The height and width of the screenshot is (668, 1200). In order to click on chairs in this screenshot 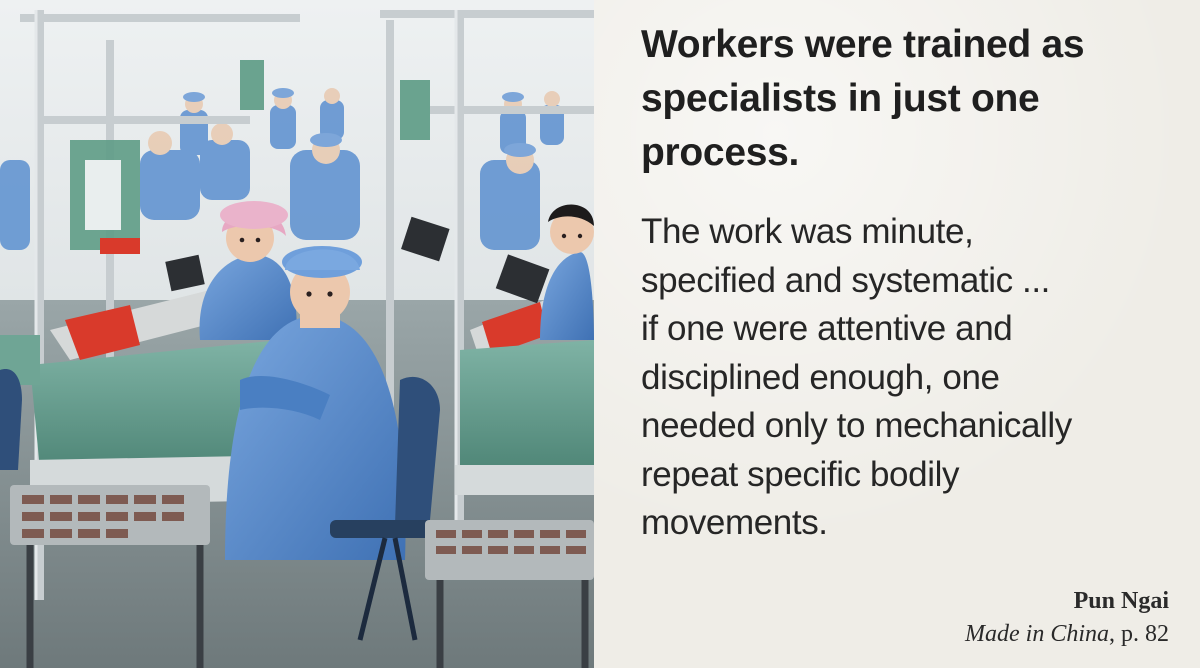, I will do `click(220, 505)`.